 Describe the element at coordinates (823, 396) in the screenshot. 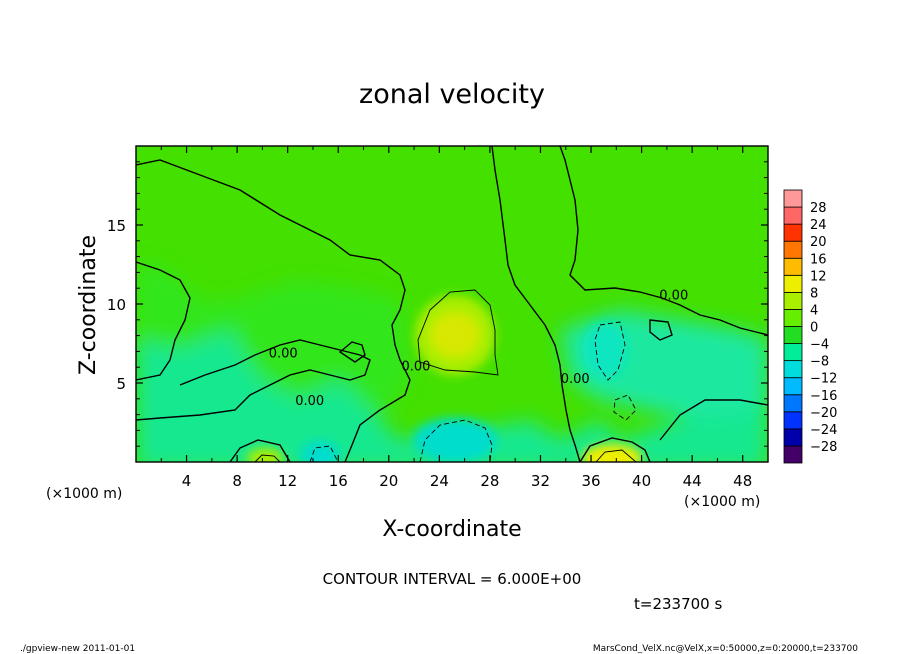

I see `colorbar-label-3: −16` at that location.